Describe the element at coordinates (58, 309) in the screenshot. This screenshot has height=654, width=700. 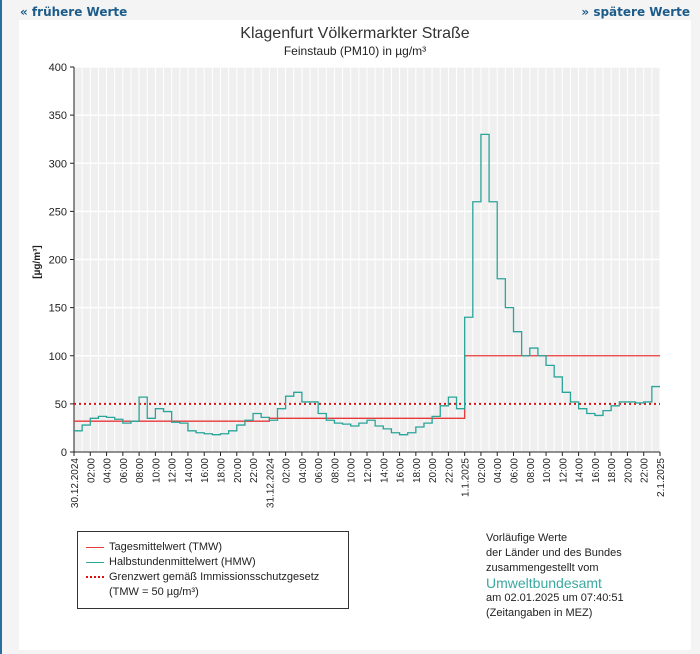
I see `y-tick-label: 150` at that location.